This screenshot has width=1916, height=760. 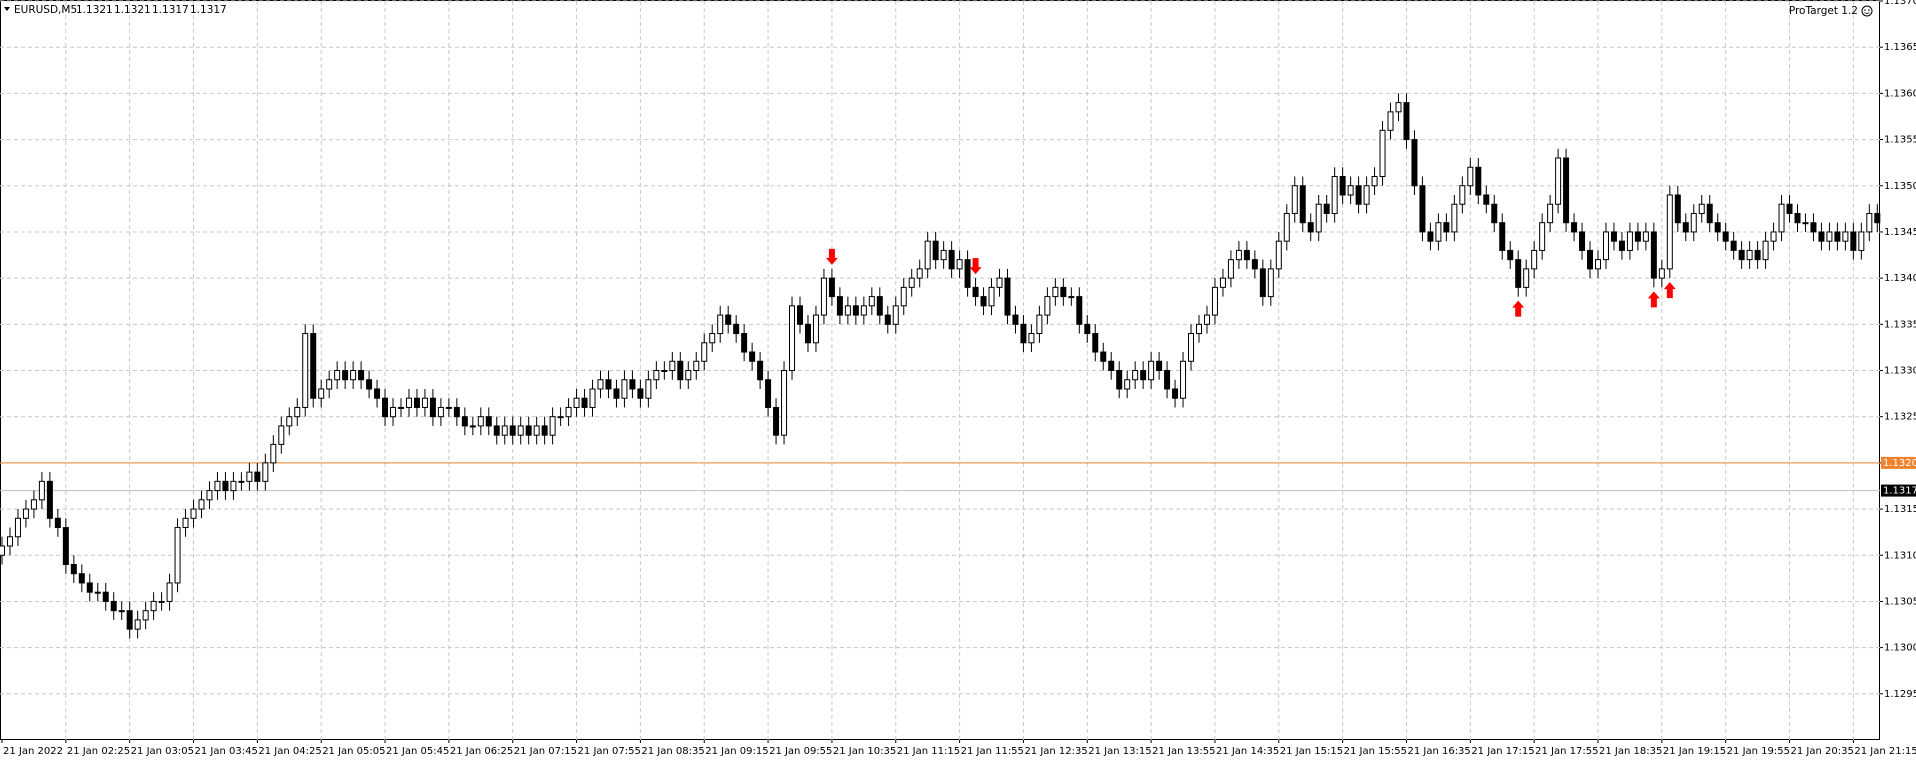 What do you see at coordinates (1518, 308) in the screenshot?
I see `signal-arrow` at bounding box center [1518, 308].